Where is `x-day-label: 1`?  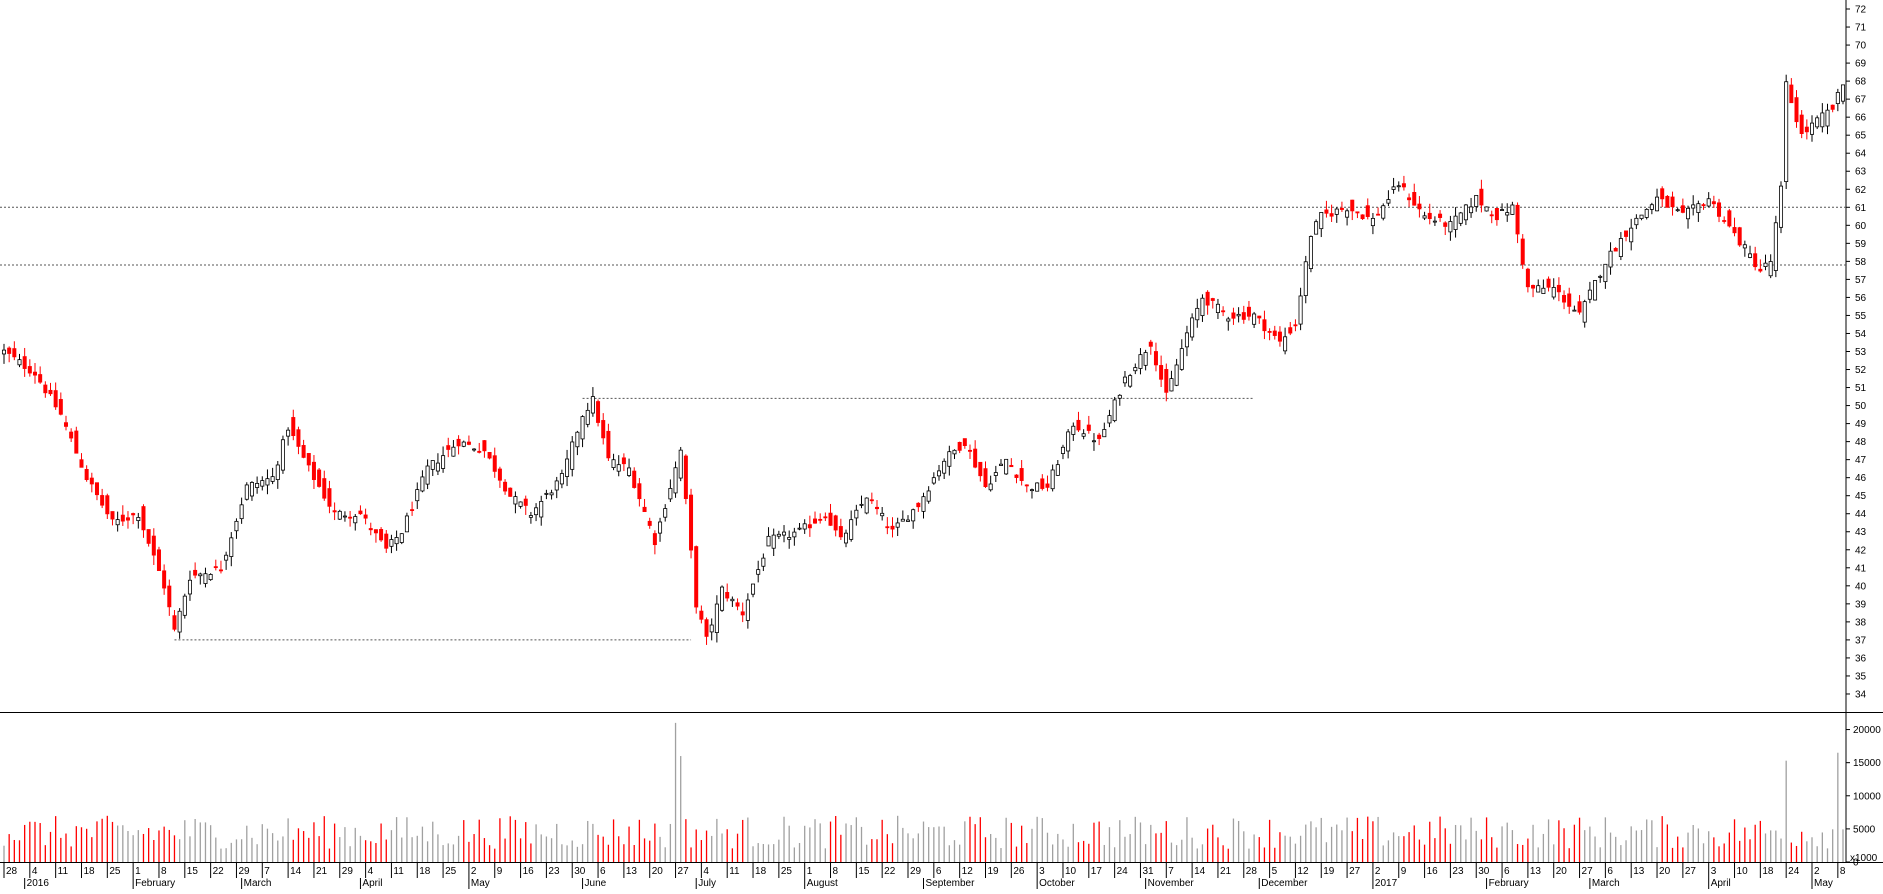
x-day-label: 1 is located at coordinates (138, 871).